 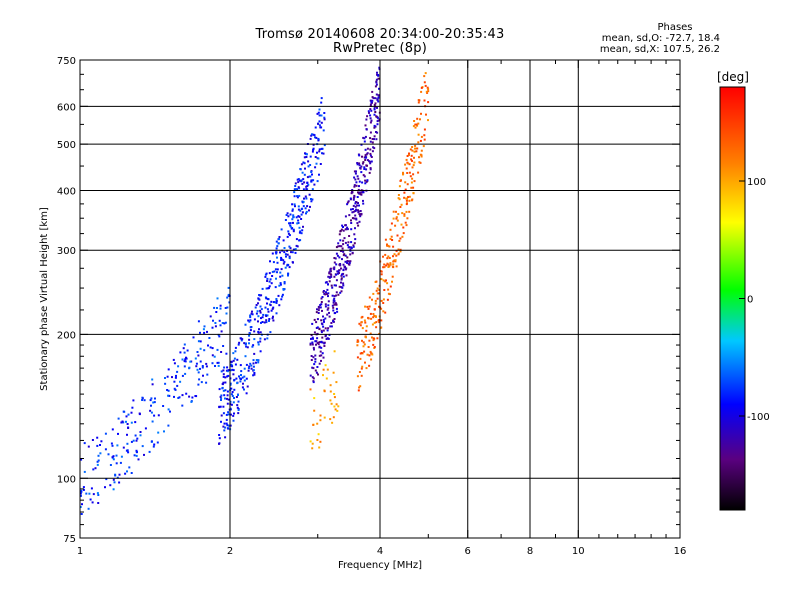 I want to click on x-tick-label: 2, so click(x=230, y=551).